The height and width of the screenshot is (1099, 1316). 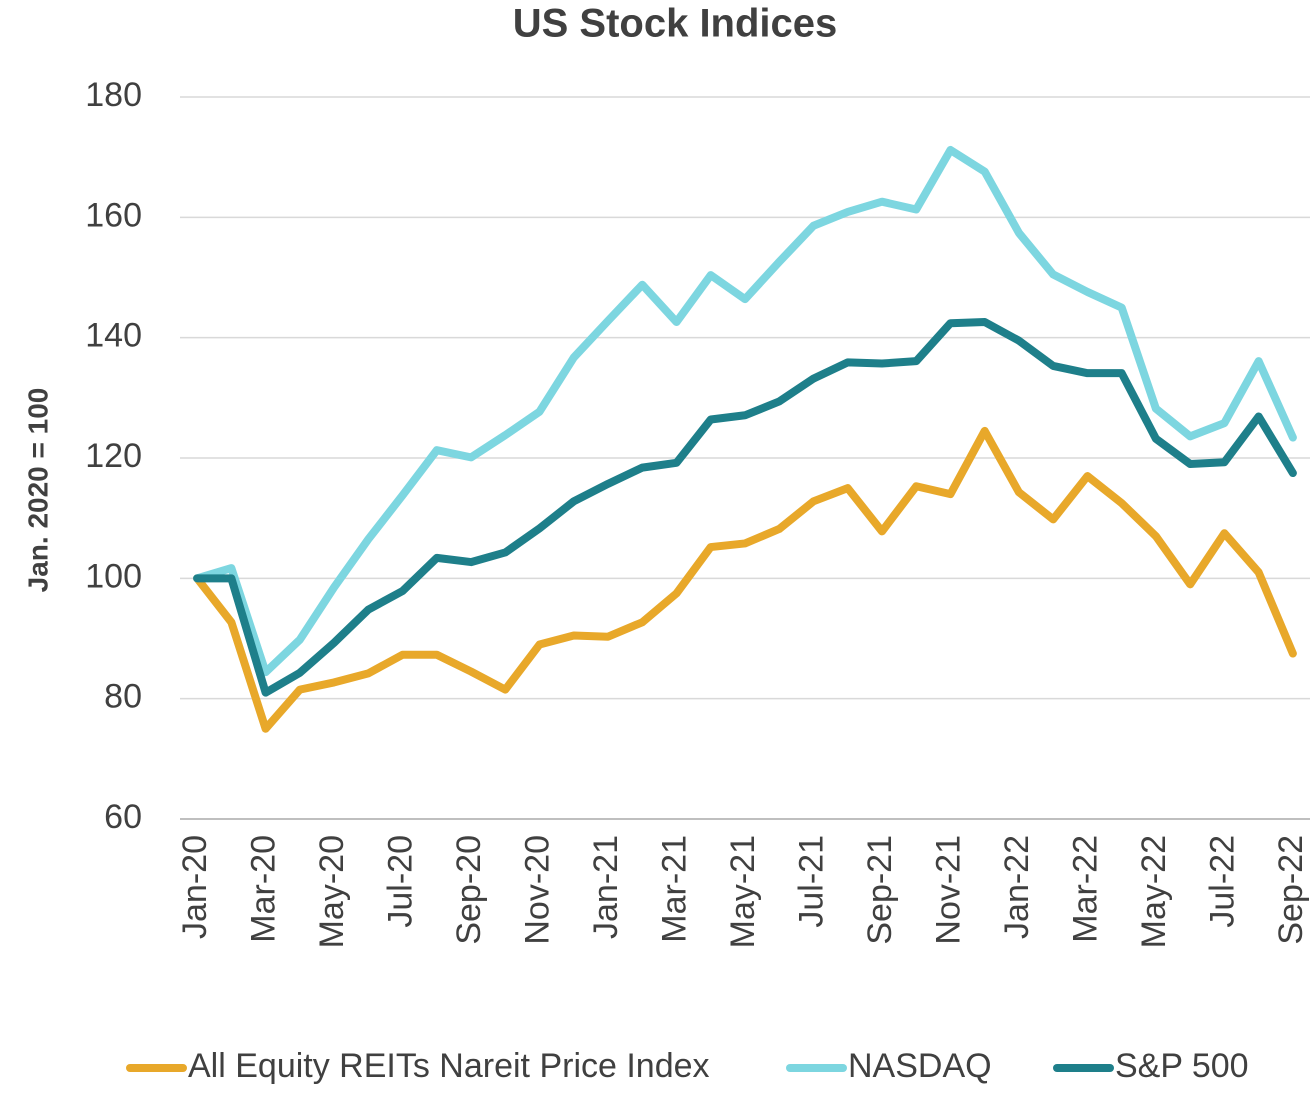 What do you see at coordinates (332, 891) in the screenshot?
I see `x-tick-label: May-20` at bounding box center [332, 891].